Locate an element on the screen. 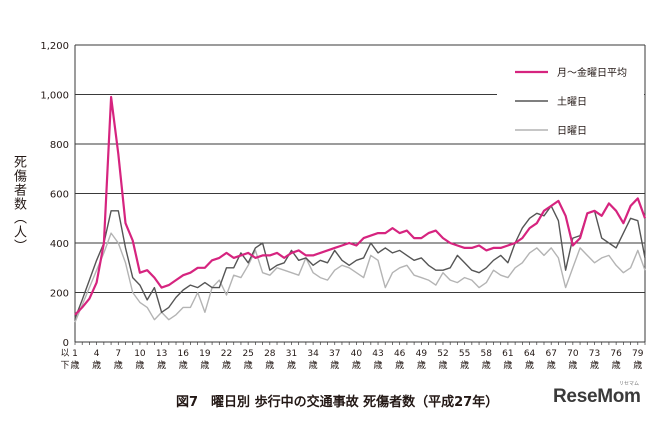 The image size is (660, 421). legend-label-1: 土曜日 is located at coordinates (572, 101).